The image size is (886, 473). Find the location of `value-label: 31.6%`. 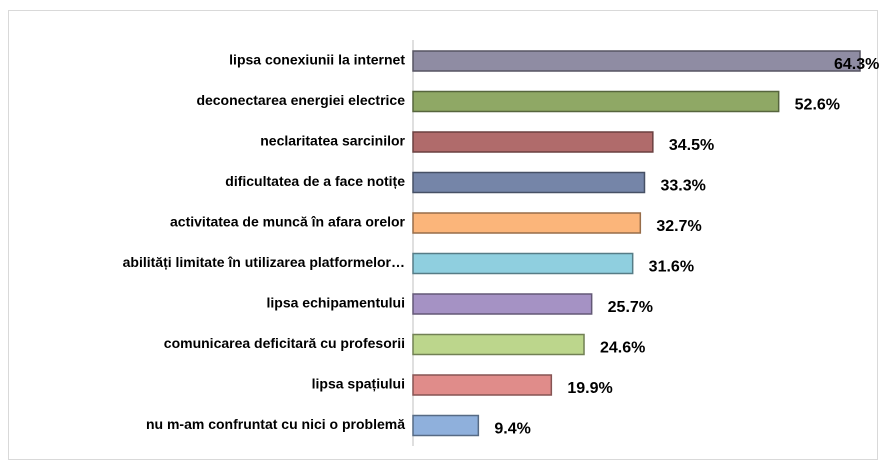

value-label: 31.6% is located at coordinates (671, 267).